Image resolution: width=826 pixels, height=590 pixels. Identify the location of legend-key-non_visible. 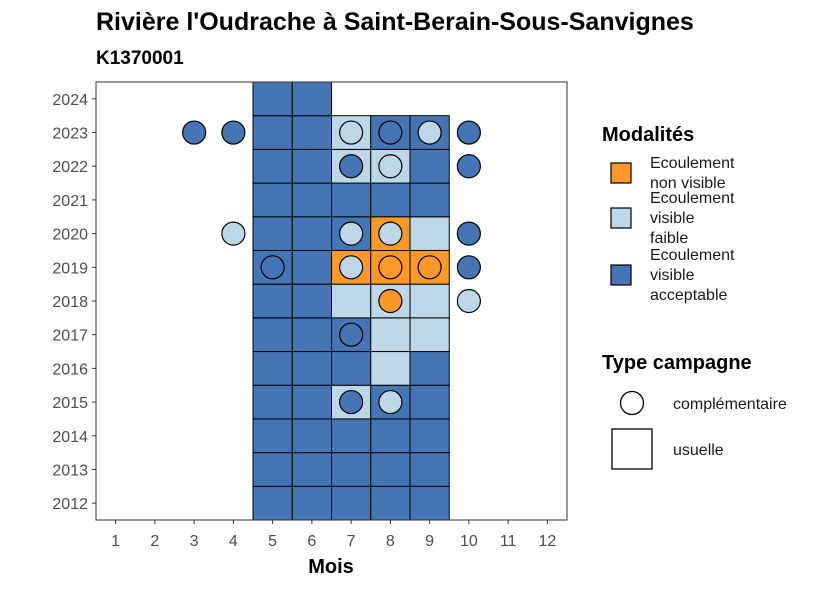
(621, 173).